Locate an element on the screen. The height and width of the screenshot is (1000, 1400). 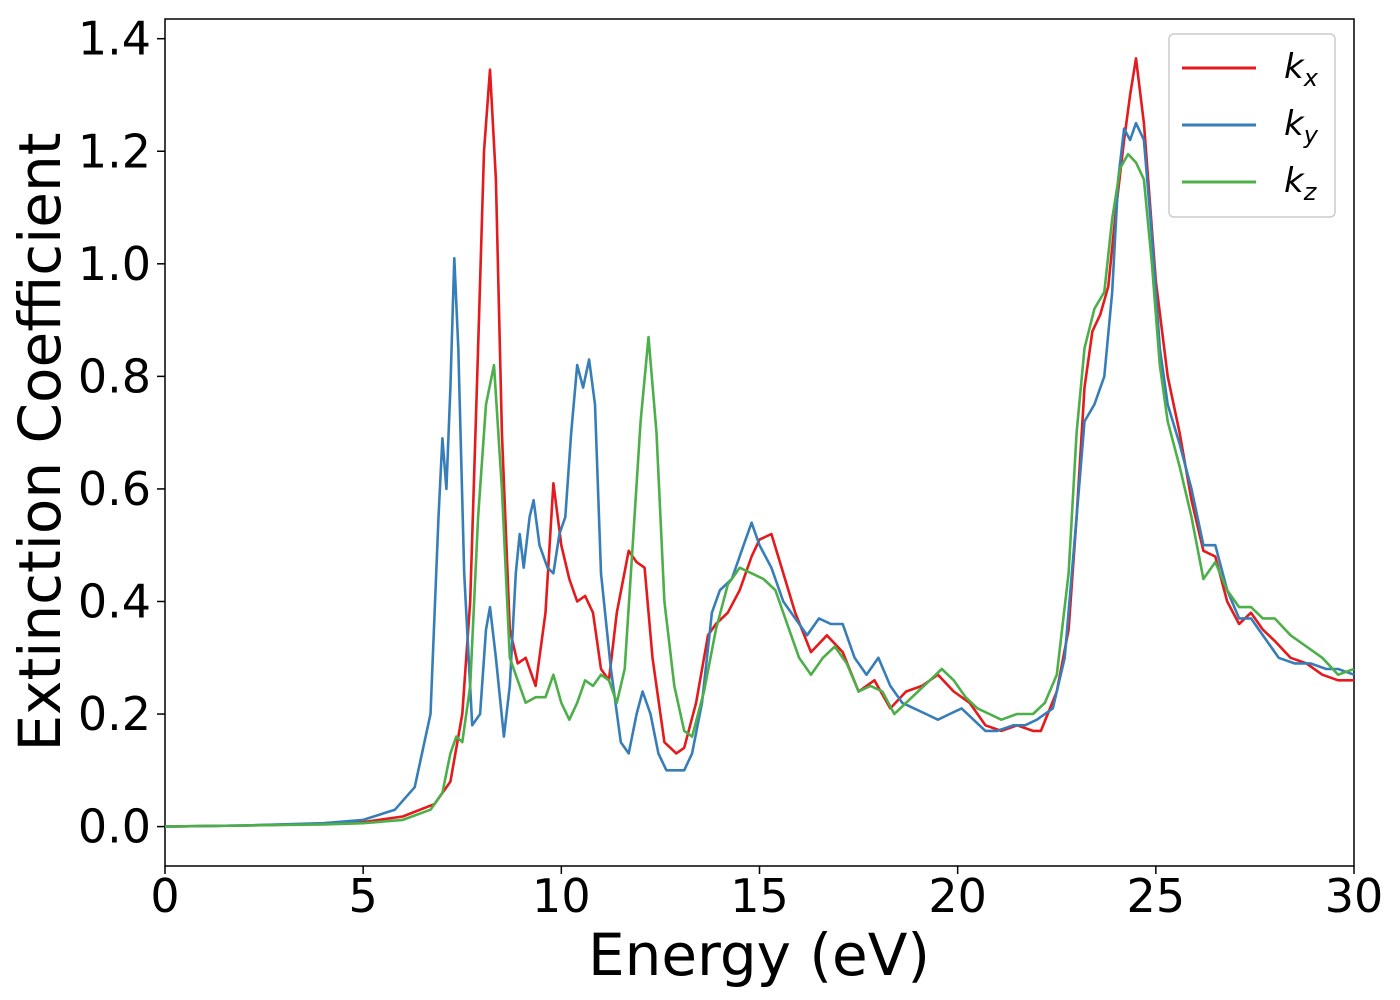
x-tick-label: 0 is located at coordinates (164, 896).